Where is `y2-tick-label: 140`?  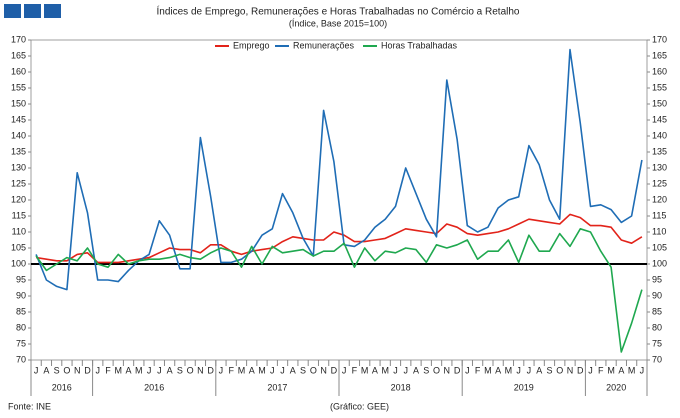
y2-tick-label: 140 is located at coordinates (659, 135).